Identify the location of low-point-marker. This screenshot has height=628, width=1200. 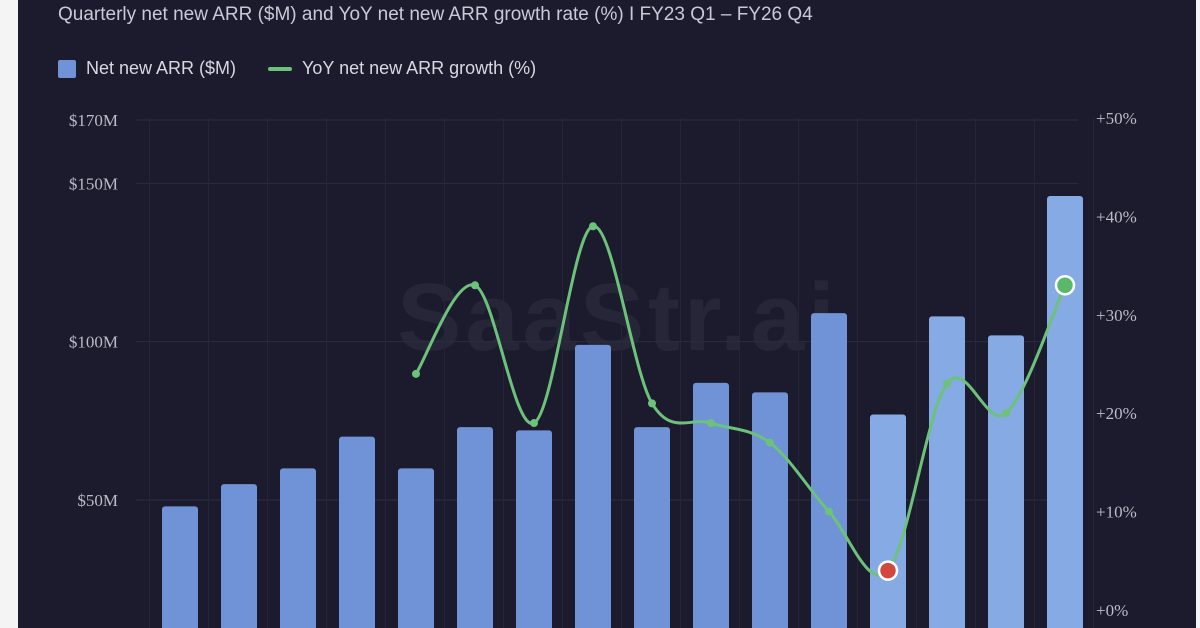
(888, 570).